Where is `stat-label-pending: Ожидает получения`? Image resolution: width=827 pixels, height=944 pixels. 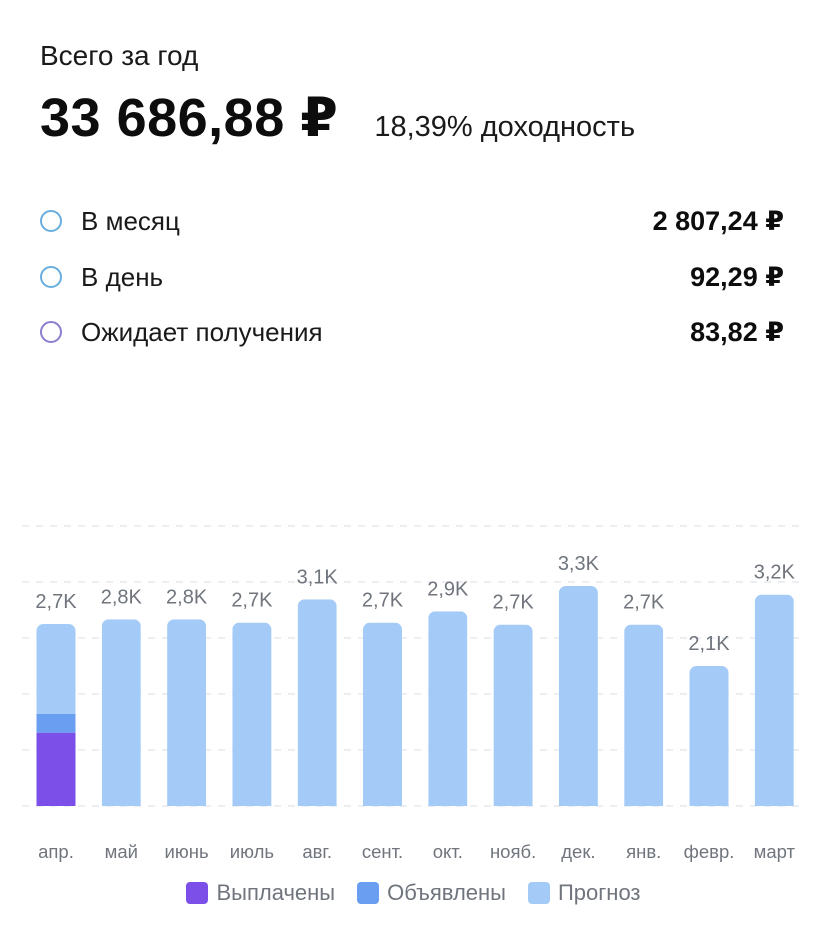 stat-label-pending: Ожидает получения is located at coordinates (202, 331).